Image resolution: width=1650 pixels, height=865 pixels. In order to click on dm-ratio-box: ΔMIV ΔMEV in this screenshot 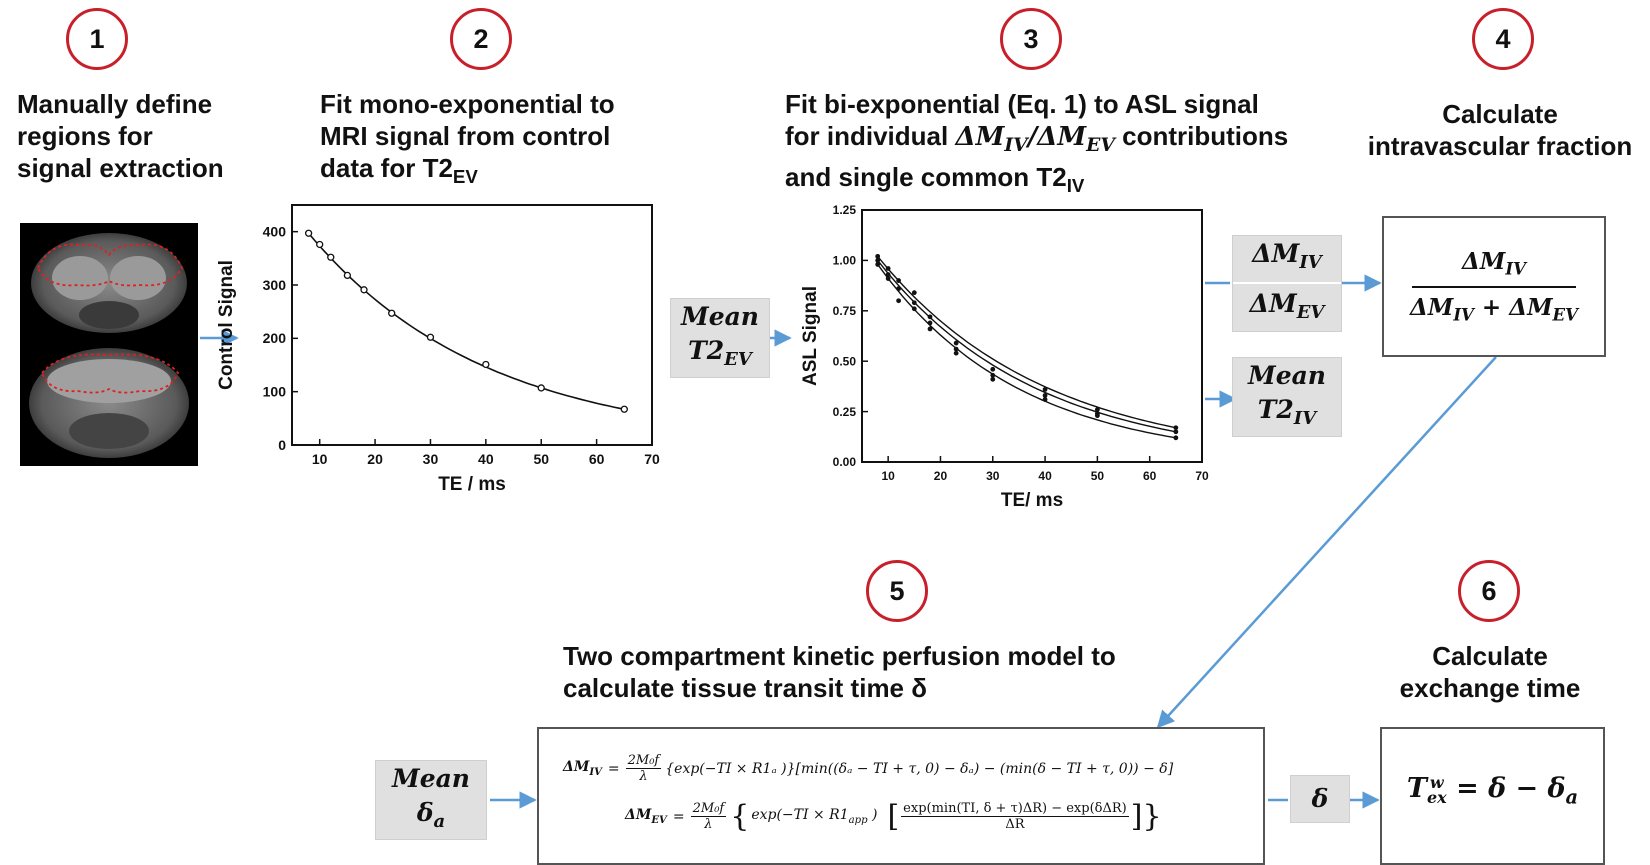, I will do `click(1287, 283)`.